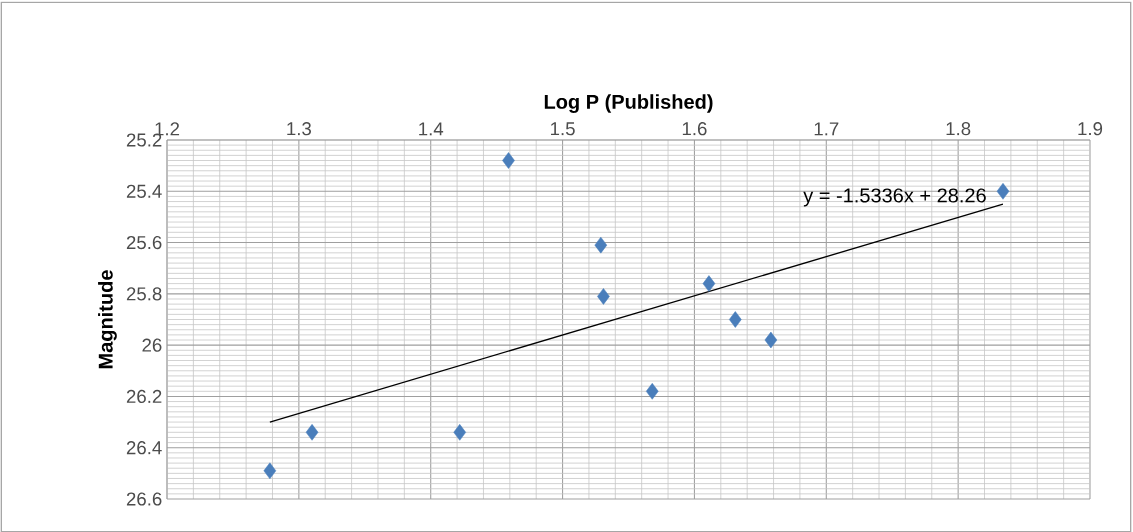 The height and width of the screenshot is (532, 1133). Describe the element at coordinates (144, 294) in the screenshot. I see `y-tick-label: 25.8` at that location.